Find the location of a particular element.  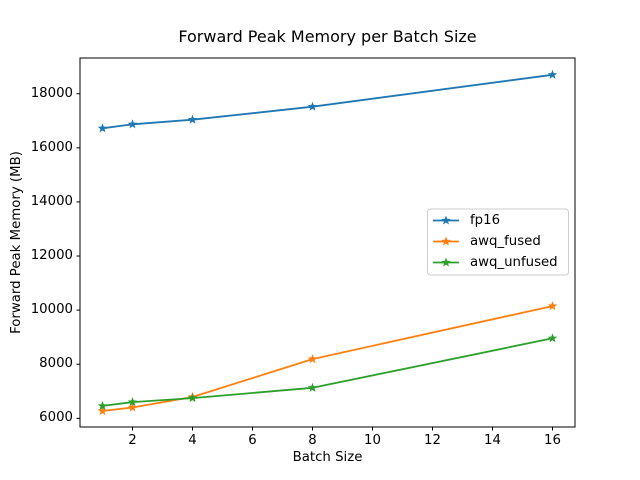

x-tick-label: 8 is located at coordinates (312, 440).